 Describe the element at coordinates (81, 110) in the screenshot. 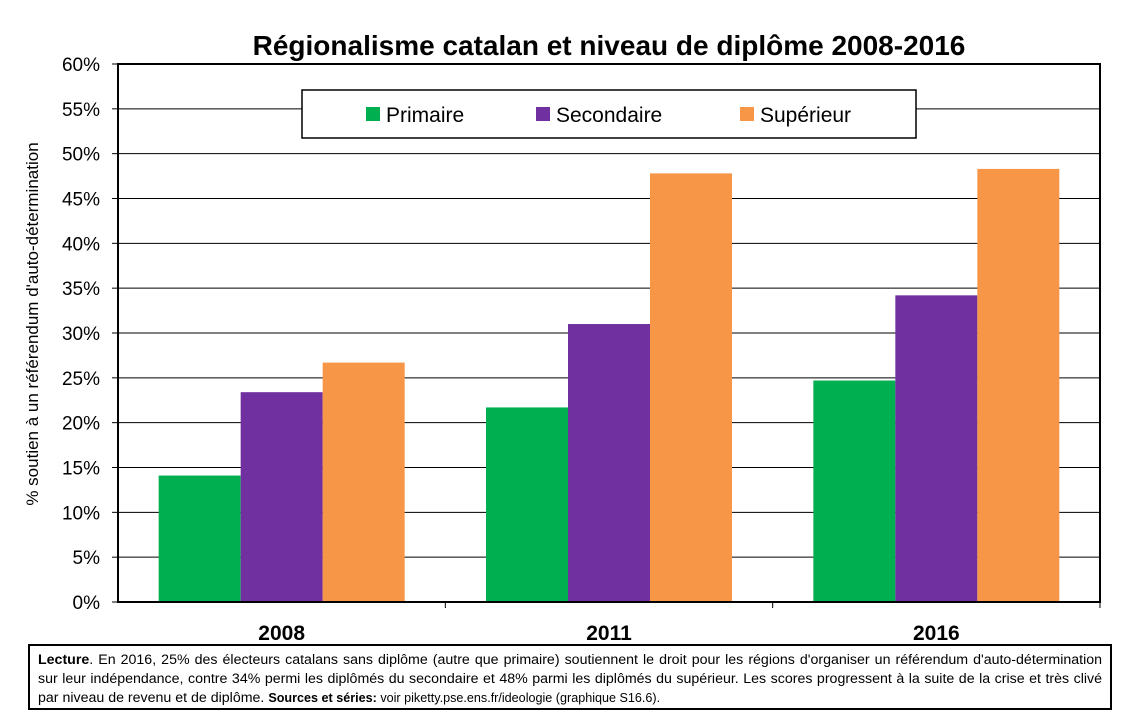

I see `y-tick-label: 55%` at that location.